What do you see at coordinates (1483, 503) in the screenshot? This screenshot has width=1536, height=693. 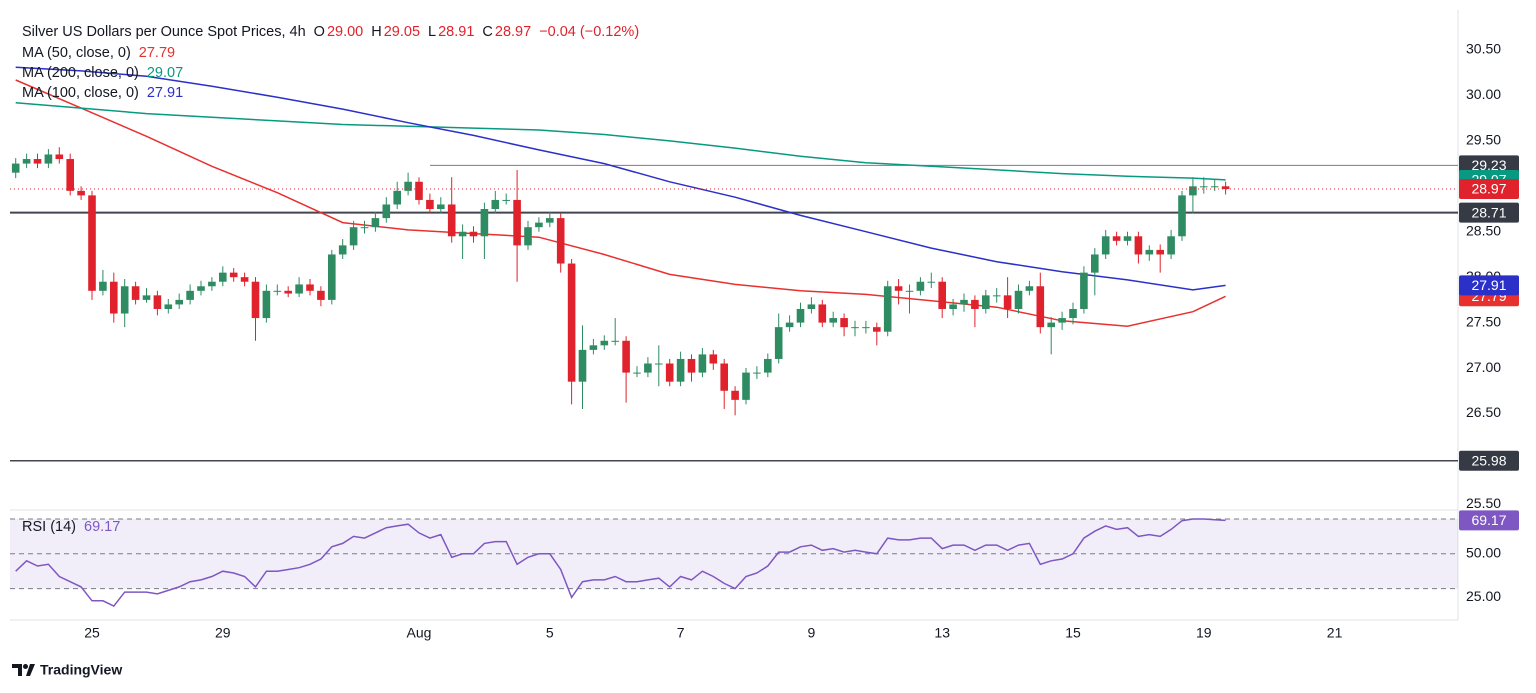 I see `y-tick-label: 25.50` at bounding box center [1483, 503].